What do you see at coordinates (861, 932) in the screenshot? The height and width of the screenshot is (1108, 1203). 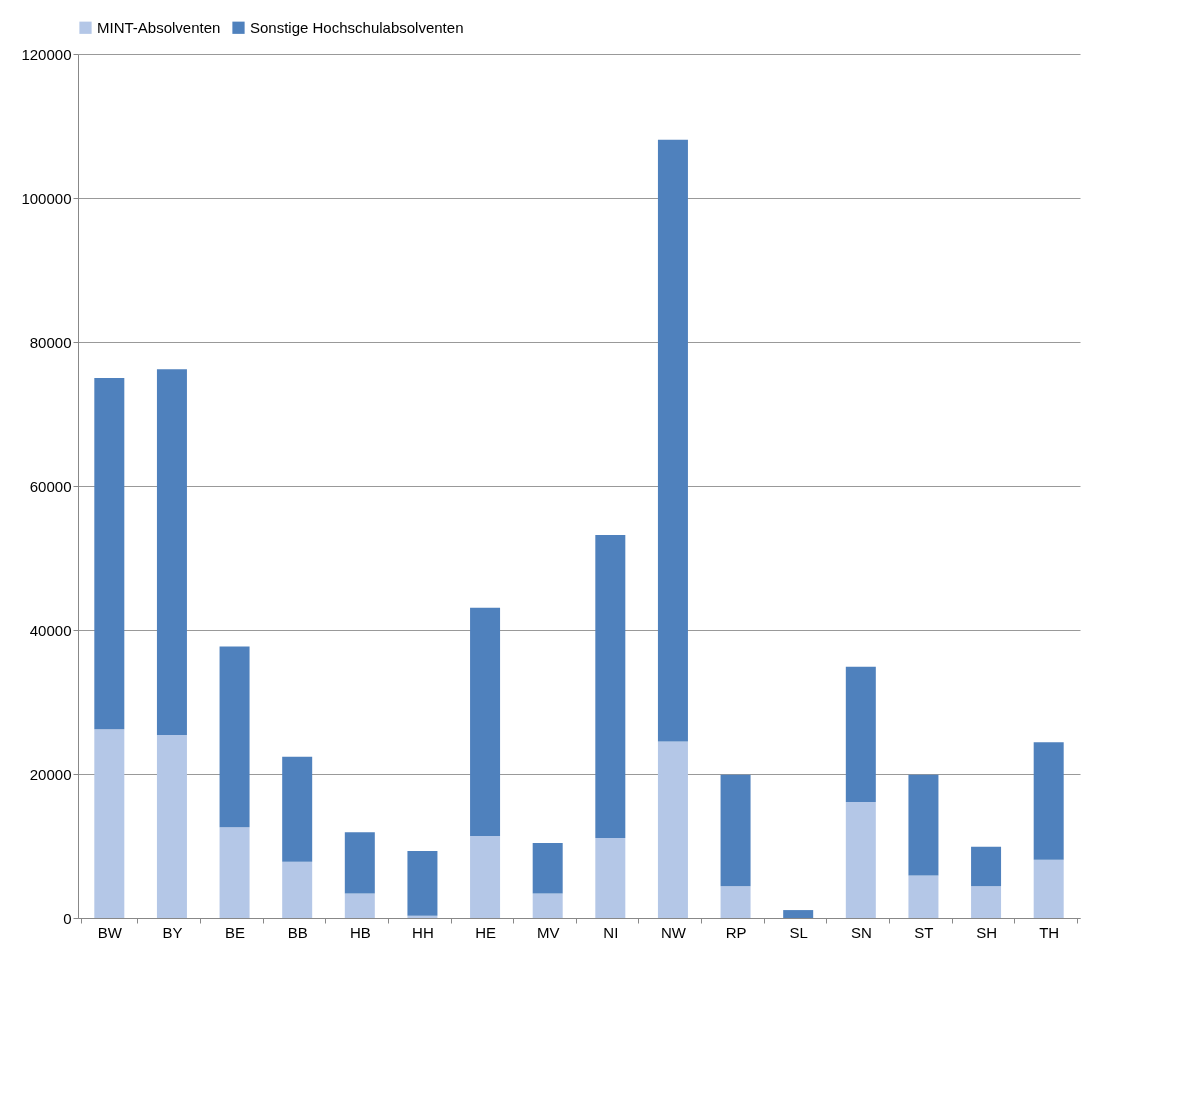 I see `x-tick-label: SN` at bounding box center [861, 932].